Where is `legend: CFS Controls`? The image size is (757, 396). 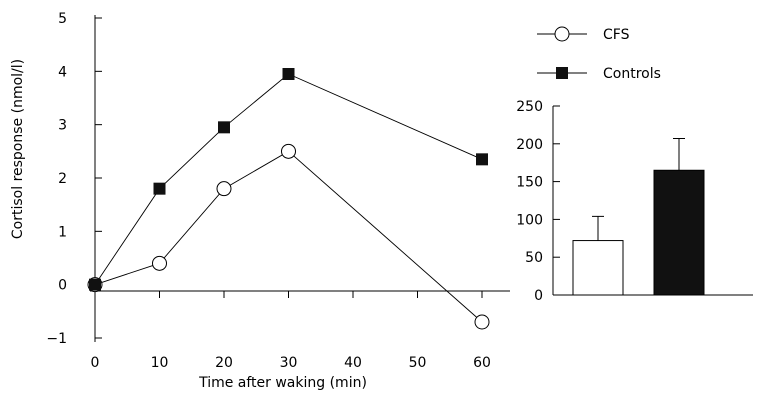 legend: CFS Controls is located at coordinates (599, 54).